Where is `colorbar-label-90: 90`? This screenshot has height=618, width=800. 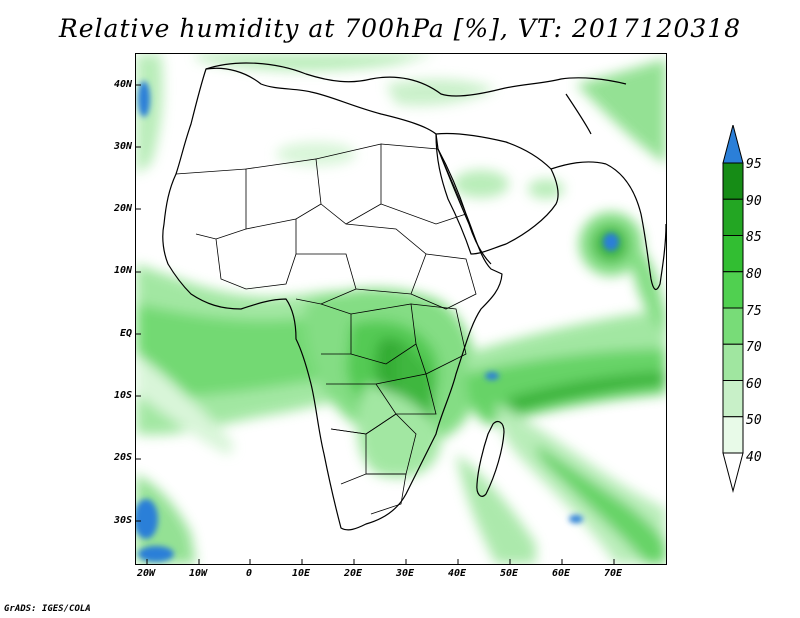
colorbar-label-90: 90 is located at coordinates (754, 201).